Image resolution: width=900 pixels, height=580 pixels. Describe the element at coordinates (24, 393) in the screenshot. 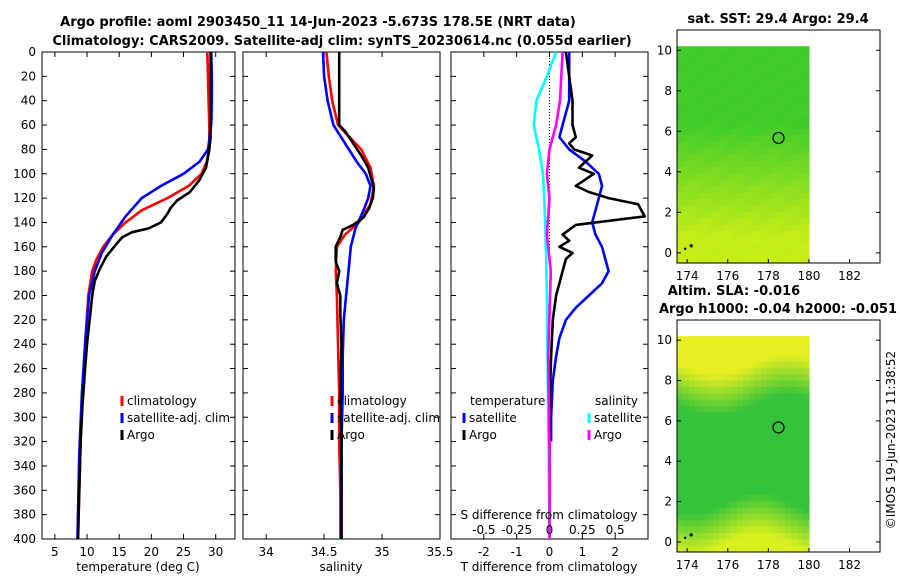

I see `y-tick-label: 280` at that location.